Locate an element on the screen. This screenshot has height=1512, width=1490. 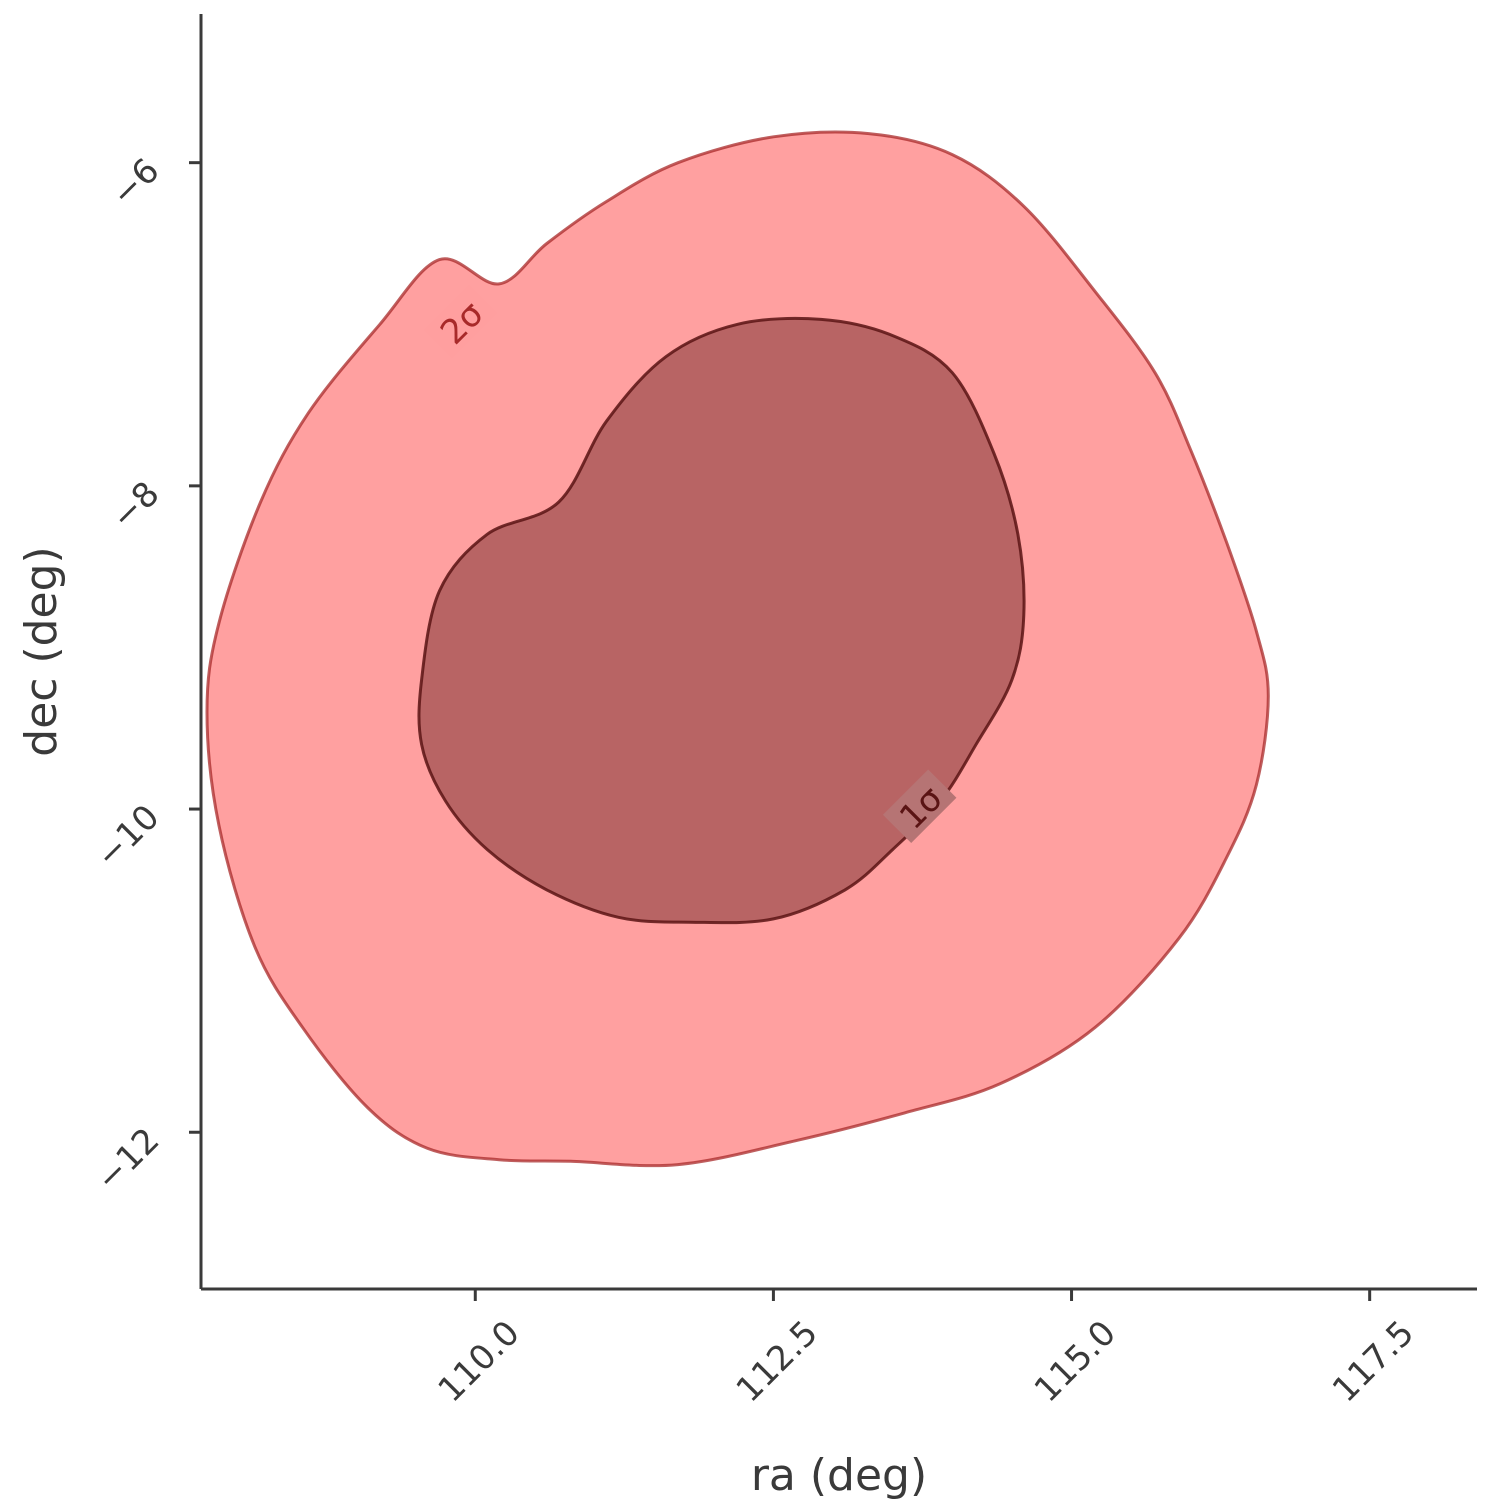
x-tick-label: 117.5 is located at coordinates (1373, 1361).